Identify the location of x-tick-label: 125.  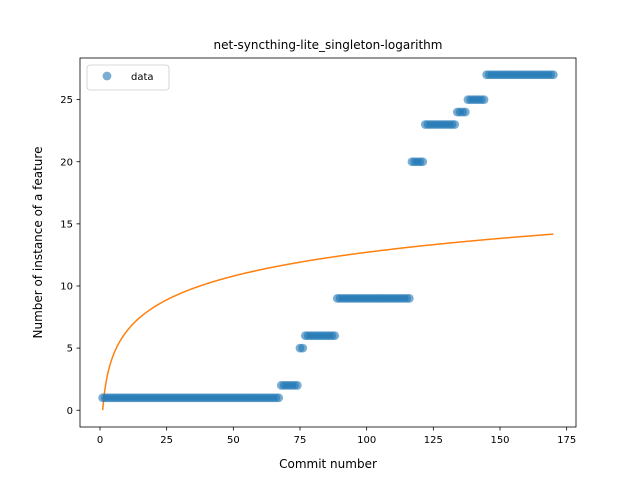
(433, 440).